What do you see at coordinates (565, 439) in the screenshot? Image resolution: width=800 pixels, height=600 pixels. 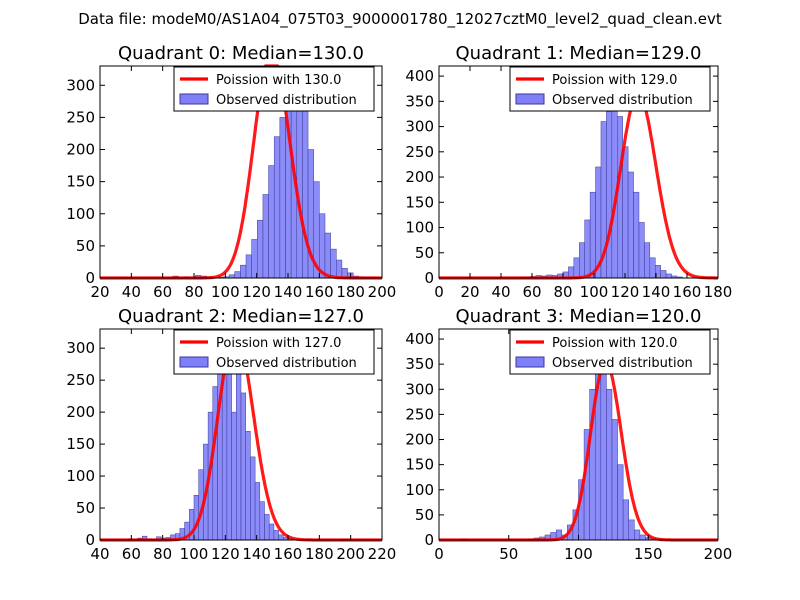 I see `histogram` at bounding box center [565, 439].